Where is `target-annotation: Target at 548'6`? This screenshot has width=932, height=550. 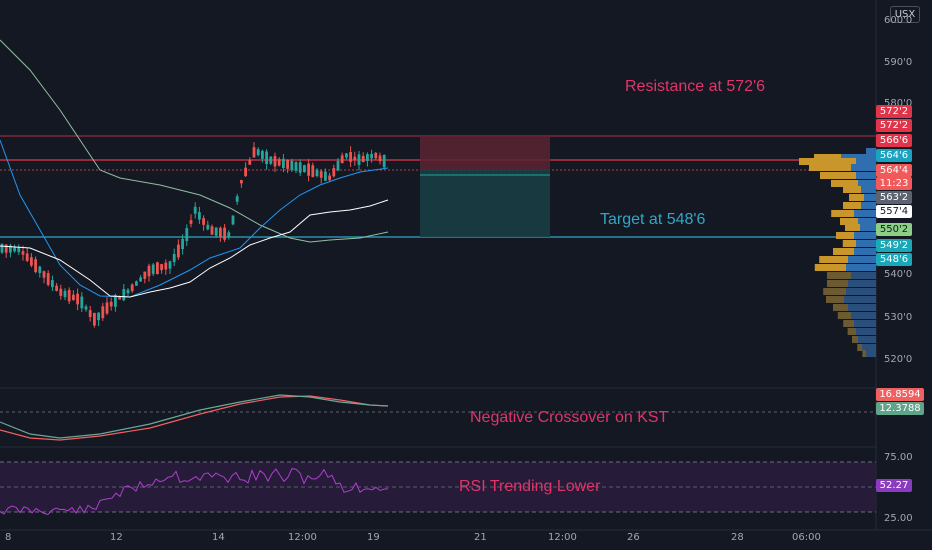 target-annotation: Target at 548'6 is located at coordinates (653, 219).